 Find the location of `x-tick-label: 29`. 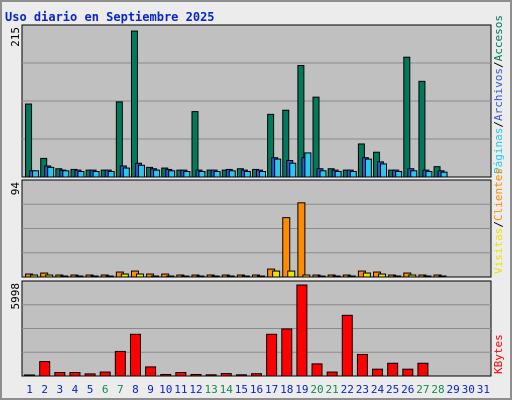

x-tick-label: 29 is located at coordinates (453, 389).